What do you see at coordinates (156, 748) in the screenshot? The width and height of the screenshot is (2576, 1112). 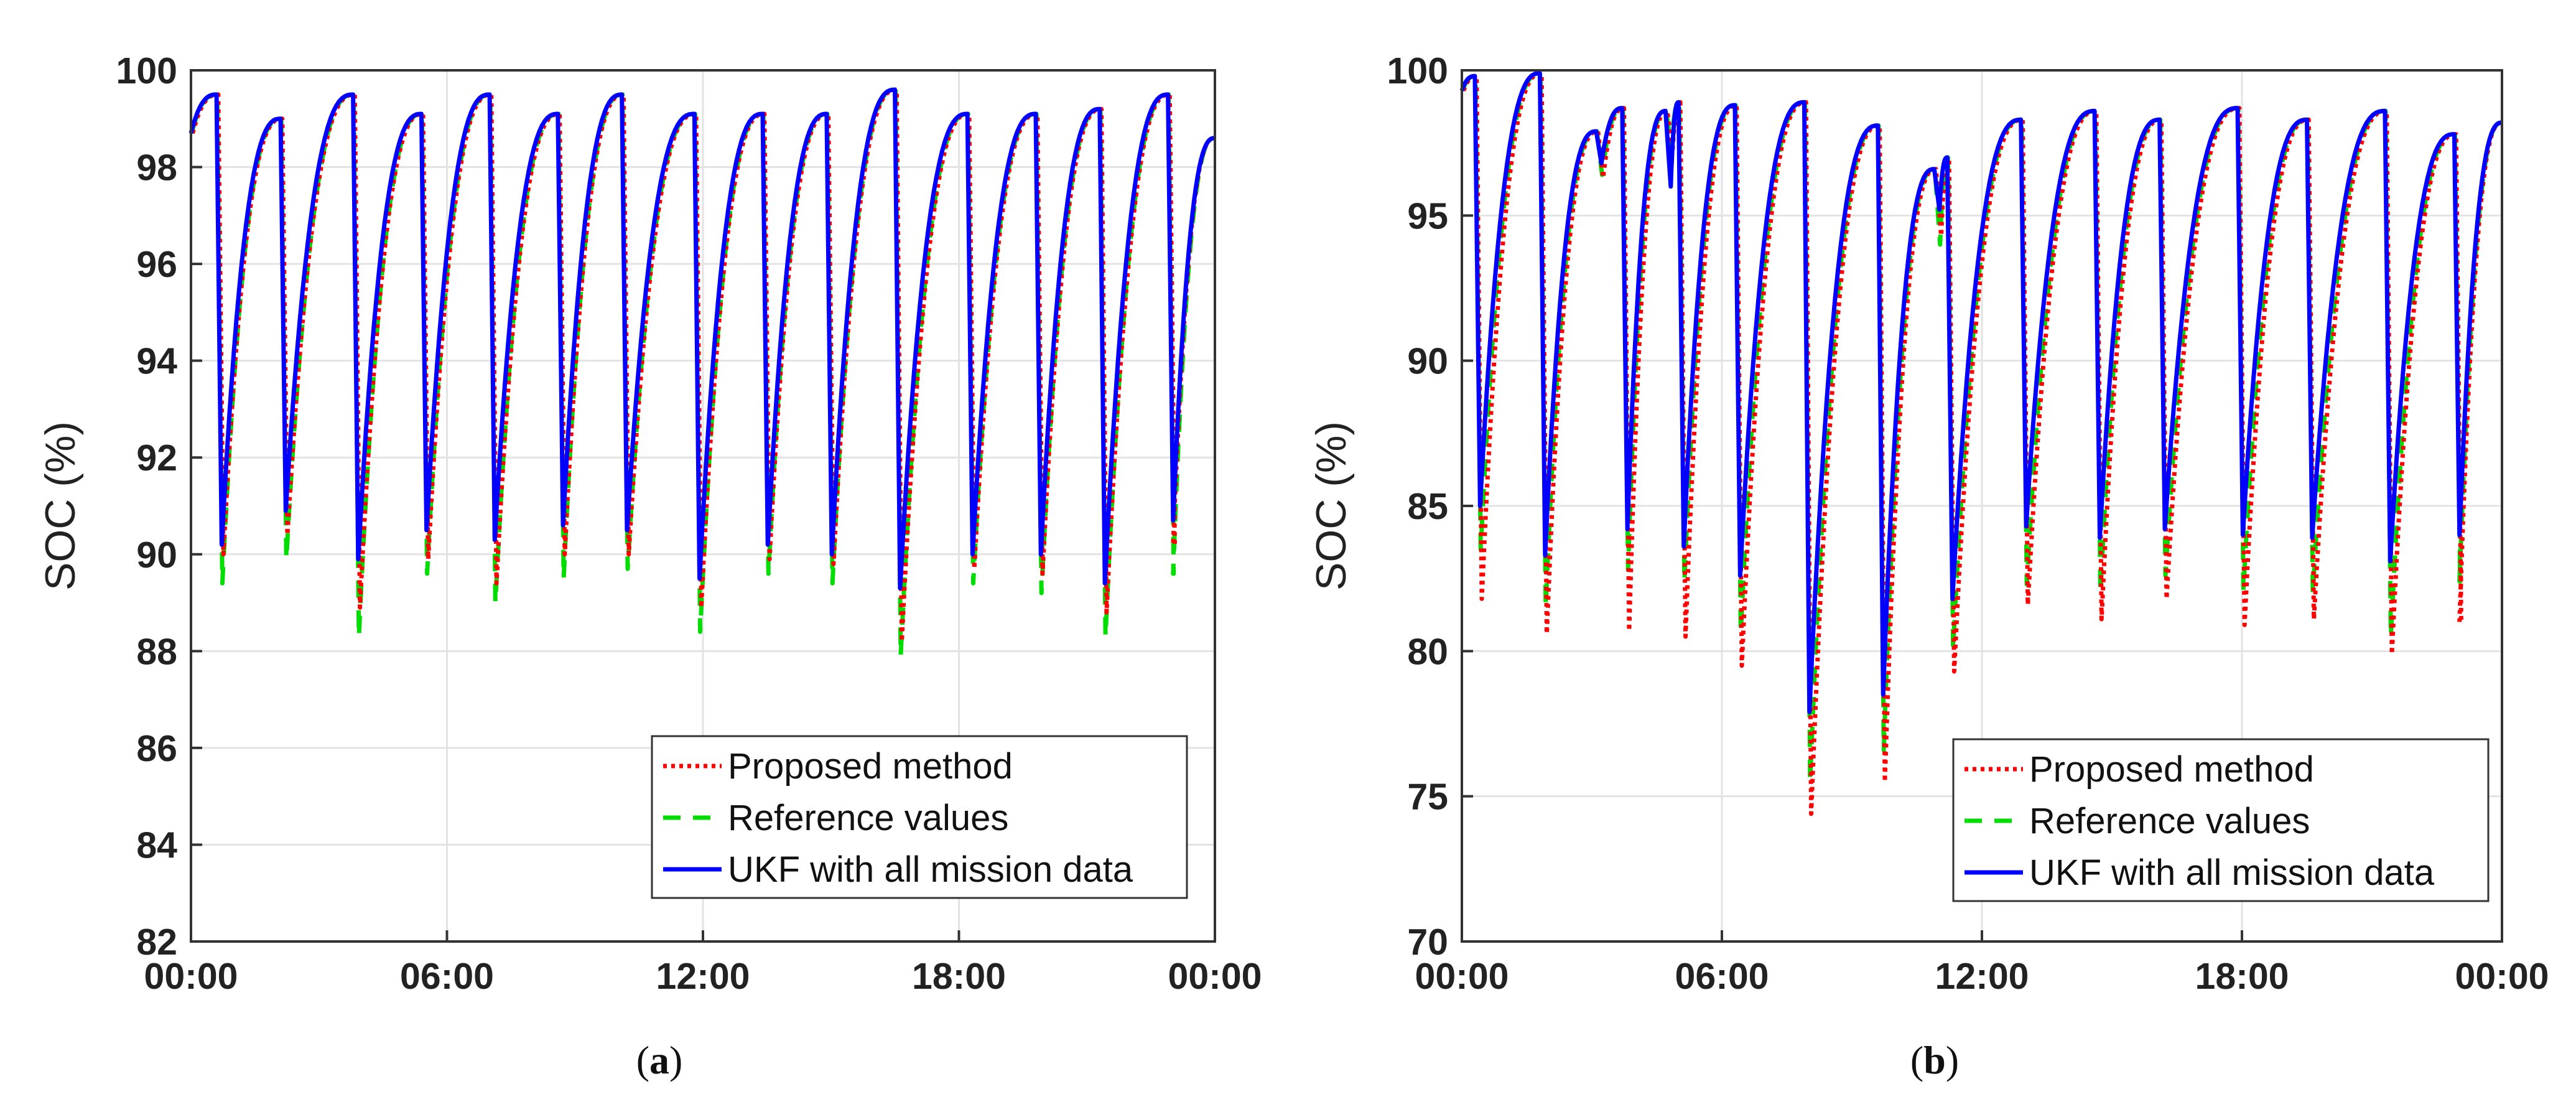 I see `y-tick-label: 86` at bounding box center [156, 748].